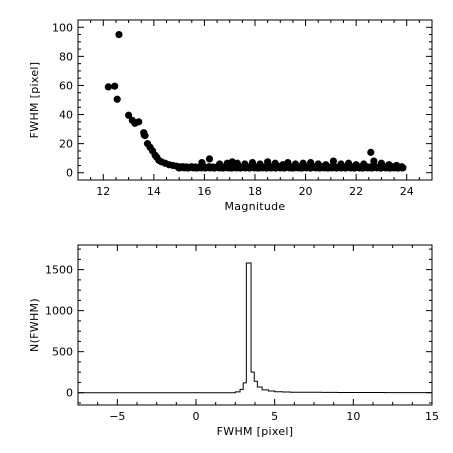  What do you see at coordinates (255, 191) in the screenshot?
I see `x-tick-label: 18` at bounding box center [255, 191].